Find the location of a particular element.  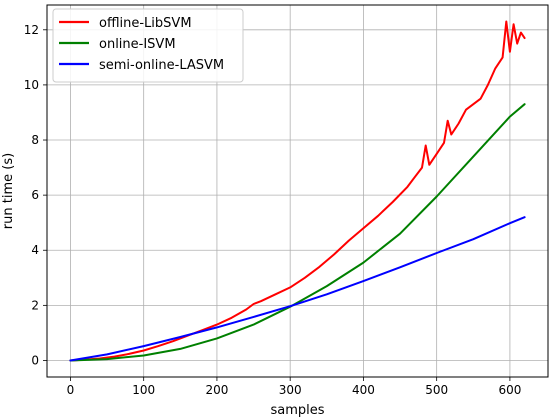

y-tick-label: 6 is located at coordinates (35, 195).